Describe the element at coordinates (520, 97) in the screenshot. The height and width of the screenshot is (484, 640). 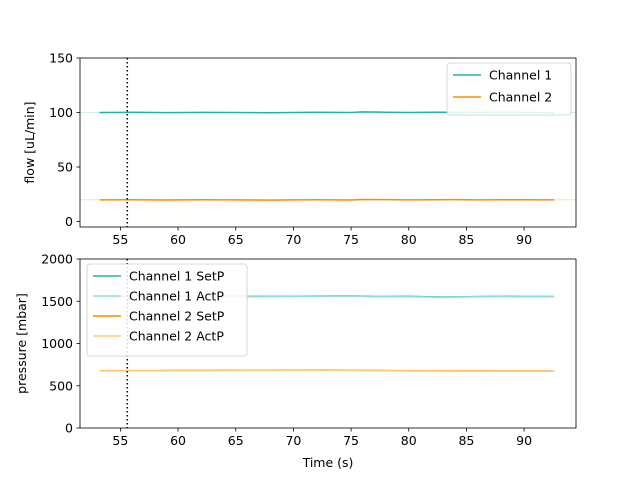
I see `legend-label: Channel 2` at that location.